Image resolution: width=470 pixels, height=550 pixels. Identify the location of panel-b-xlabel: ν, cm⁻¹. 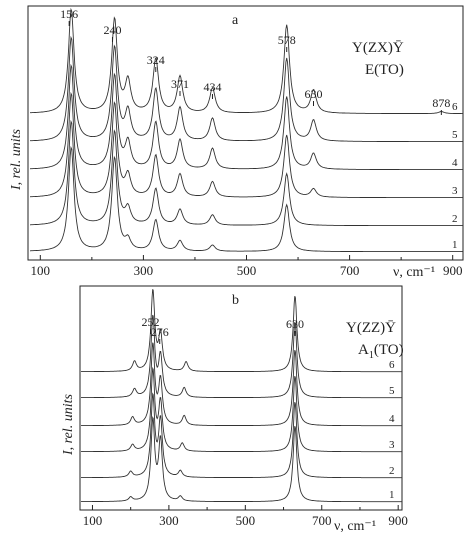
(355, 526).